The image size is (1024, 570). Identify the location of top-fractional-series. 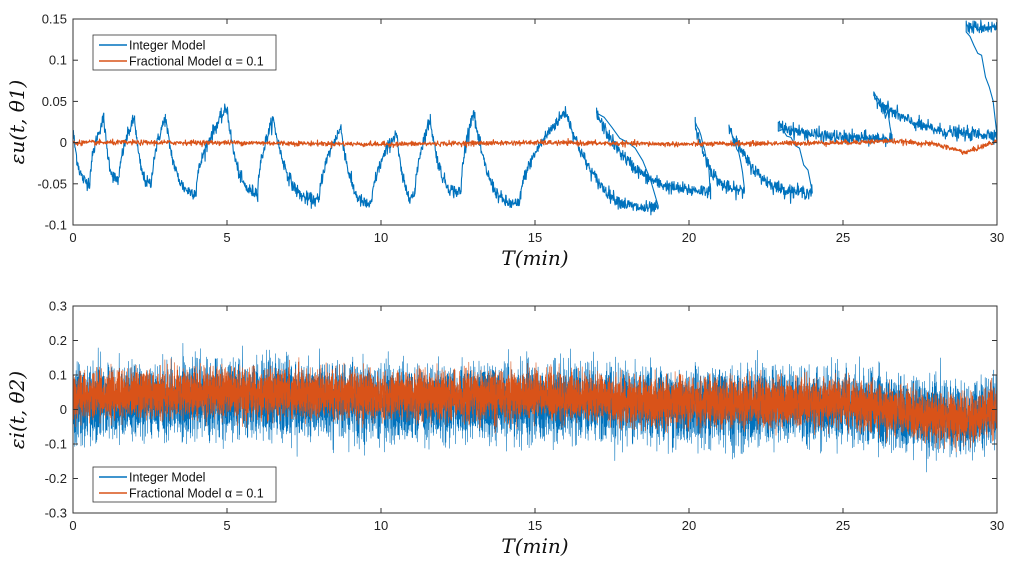
(535, 146).